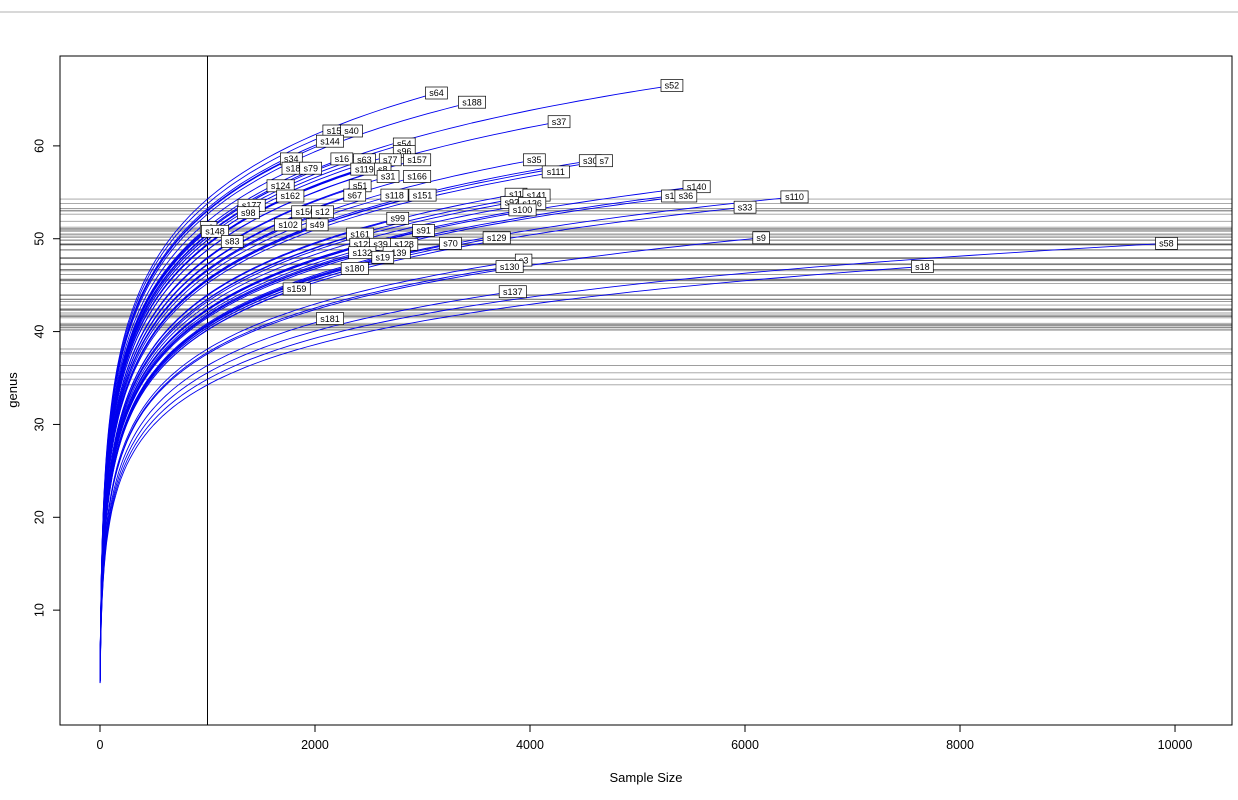 This screenshot has width=1238, height=800. I want to click on curve-label: s141, so click(537, 195).